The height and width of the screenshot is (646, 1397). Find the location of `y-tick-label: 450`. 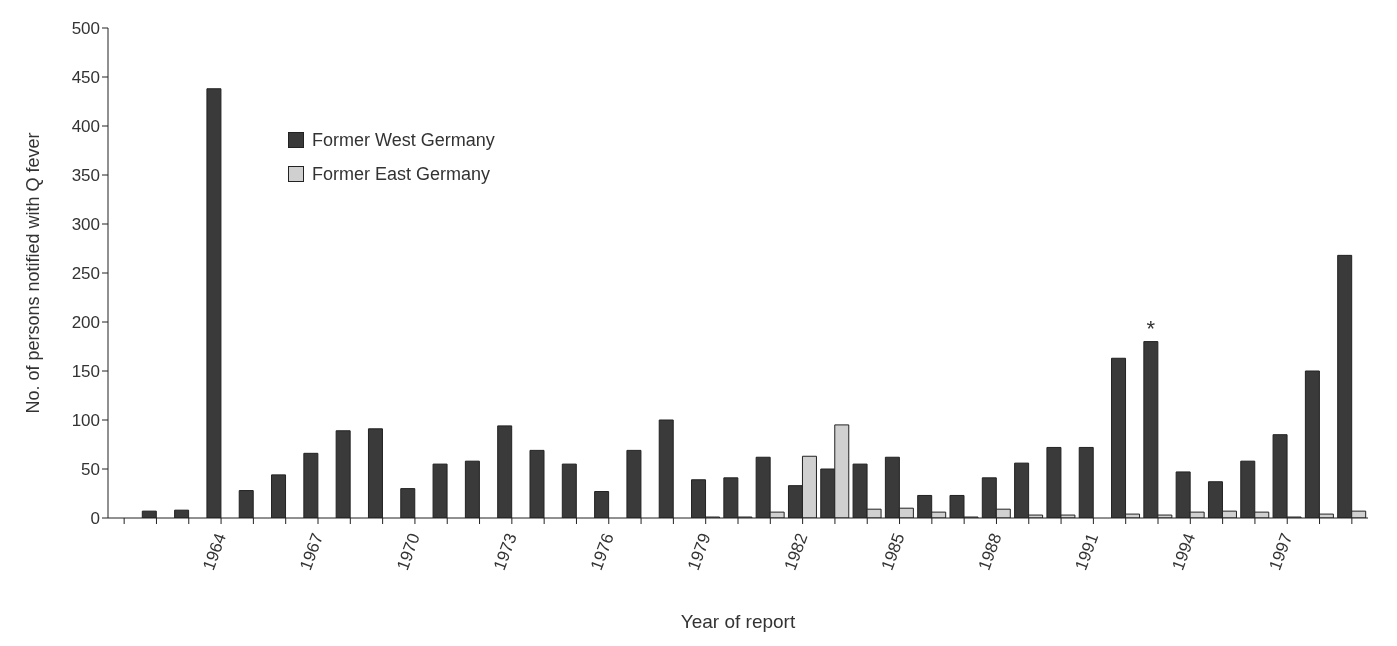

y-tick-label: 450 is located at coordinates (85, 78).